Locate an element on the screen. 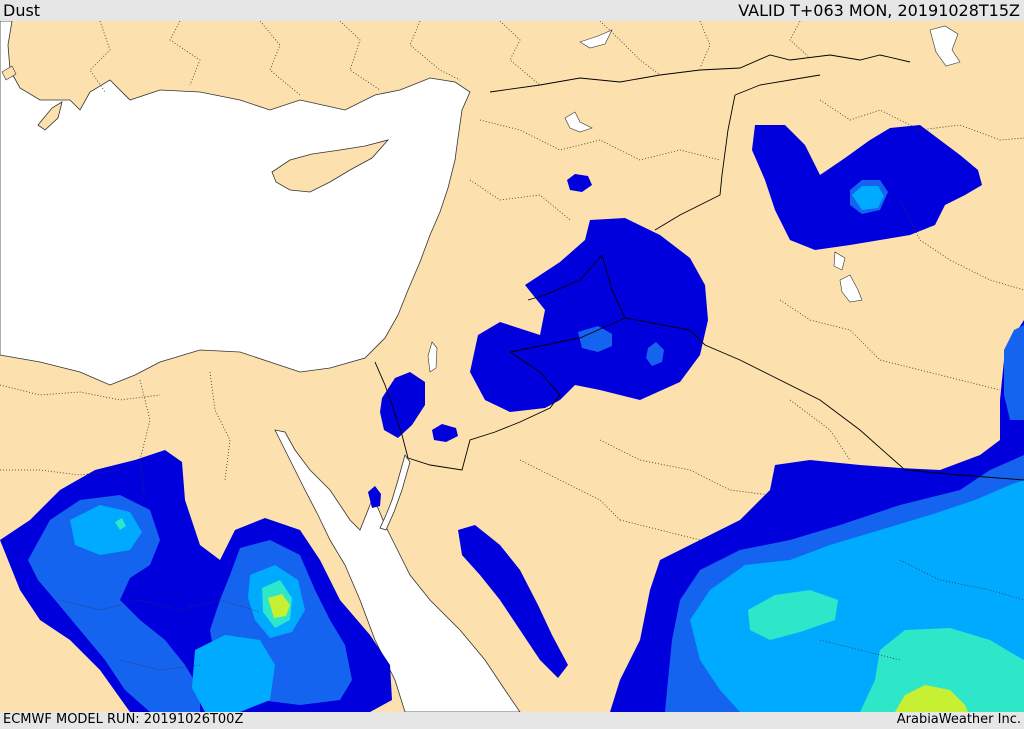 The width and height of the screenshot is (1024, 729). dust-area-l2-levant is located at coordinates (595, 339).